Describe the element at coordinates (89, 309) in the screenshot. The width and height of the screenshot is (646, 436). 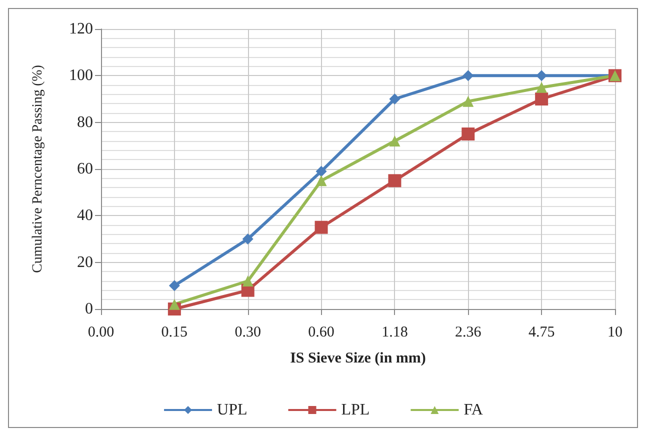
I see `y-tick-label: 0` at that location.